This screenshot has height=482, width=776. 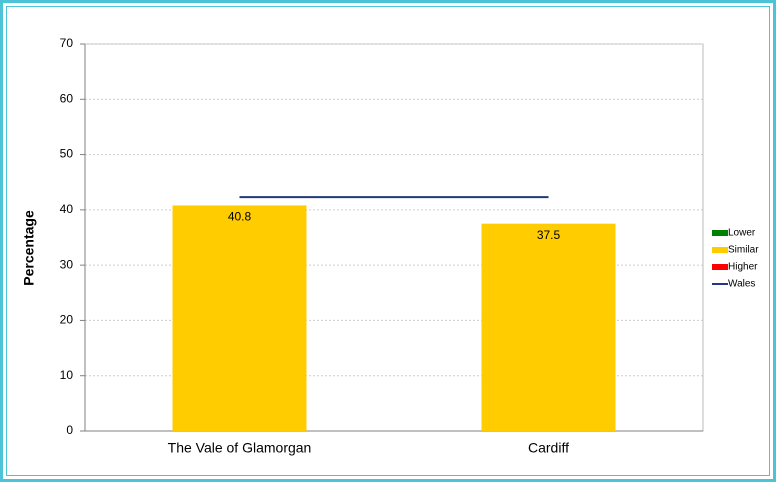 I want to click on y-tick-label: 40, so click(x=67, y=209).